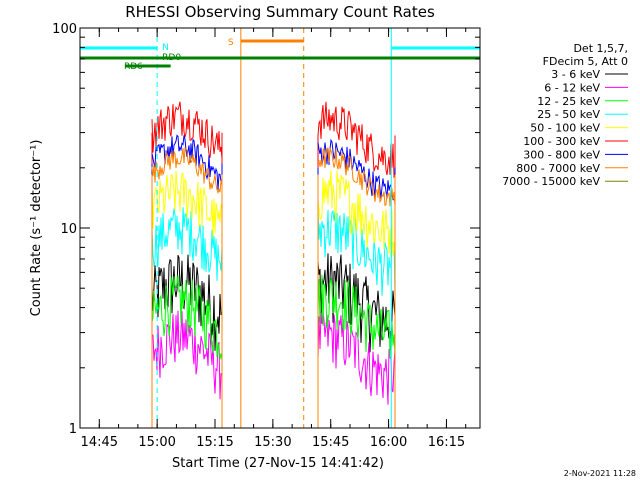 The height and width of the screenshot is (480, 640). Describe the element at coordinates (558, 168) in the screenshot. I see `legend-entry-label: 800 - 7000 keV` at that location.